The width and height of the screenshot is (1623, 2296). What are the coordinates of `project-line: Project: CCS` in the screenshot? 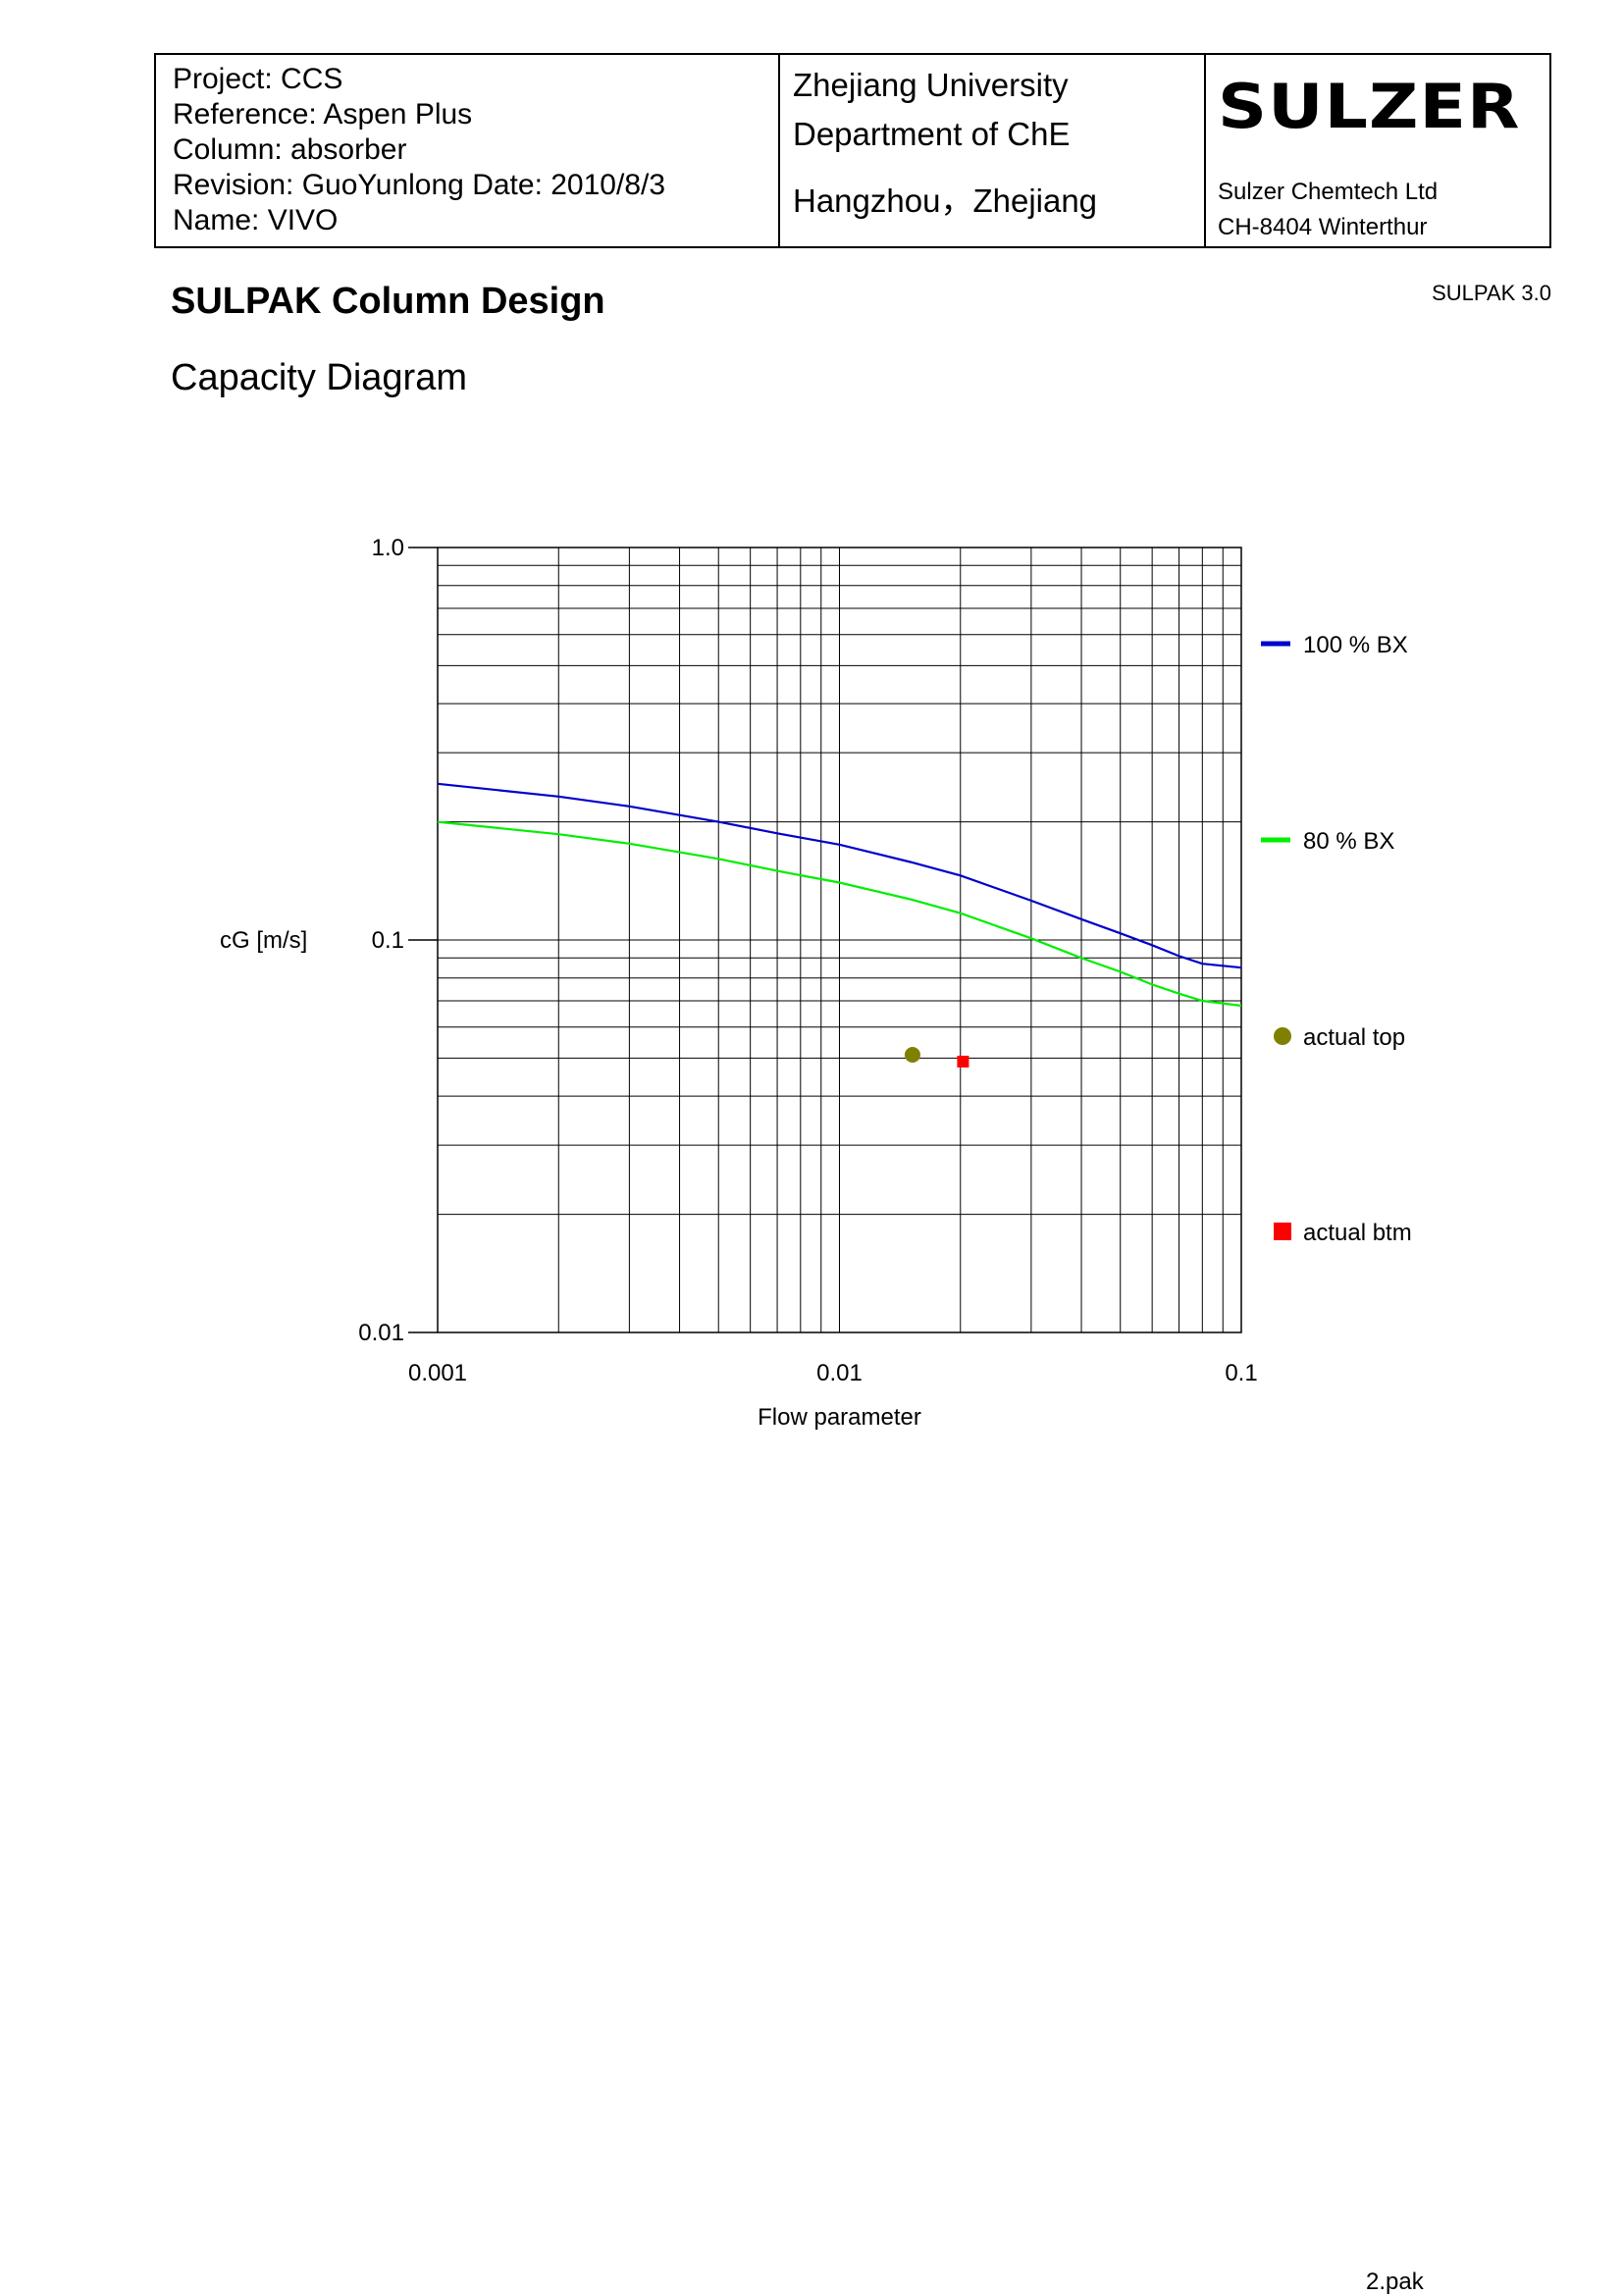 It's located at (258, 79).